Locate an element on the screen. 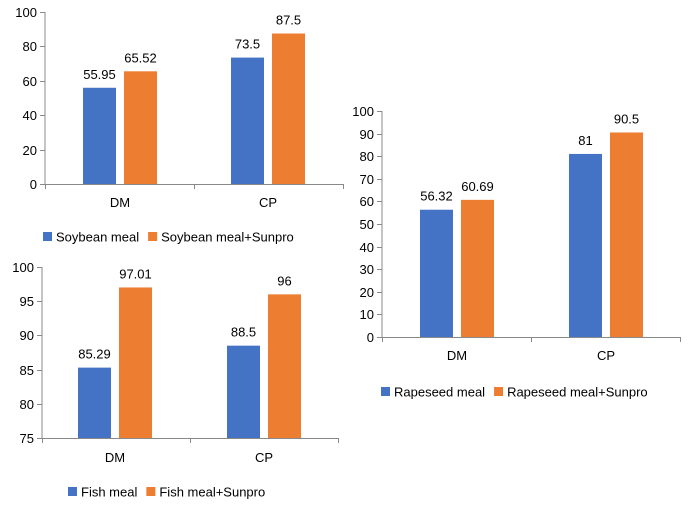 The height and width of the screenshot is (511, 688). legend: Rapeseed meal Rapeseed meal+Sunpro is located at coordinates (514, 392).